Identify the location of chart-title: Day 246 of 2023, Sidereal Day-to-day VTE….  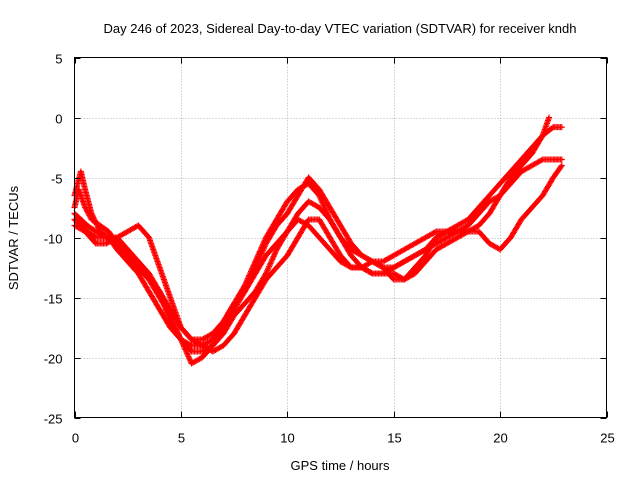
(339, 28).